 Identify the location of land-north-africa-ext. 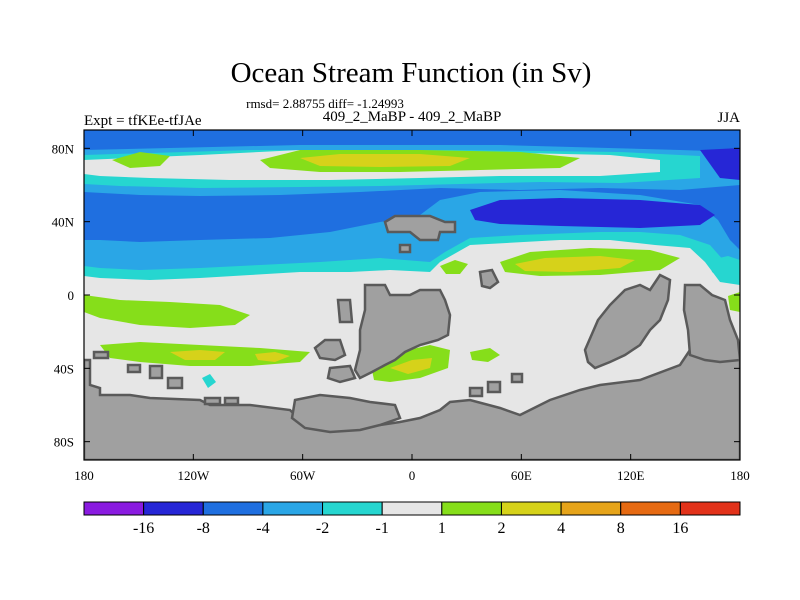
(330, 350).